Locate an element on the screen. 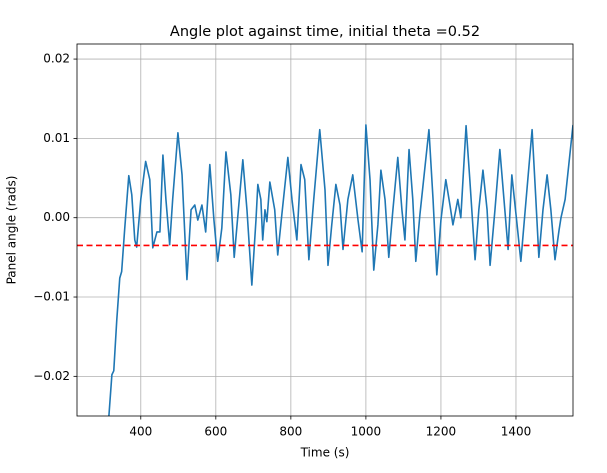  y-tick-label: 0.00 is located at coordinates (56, 217).